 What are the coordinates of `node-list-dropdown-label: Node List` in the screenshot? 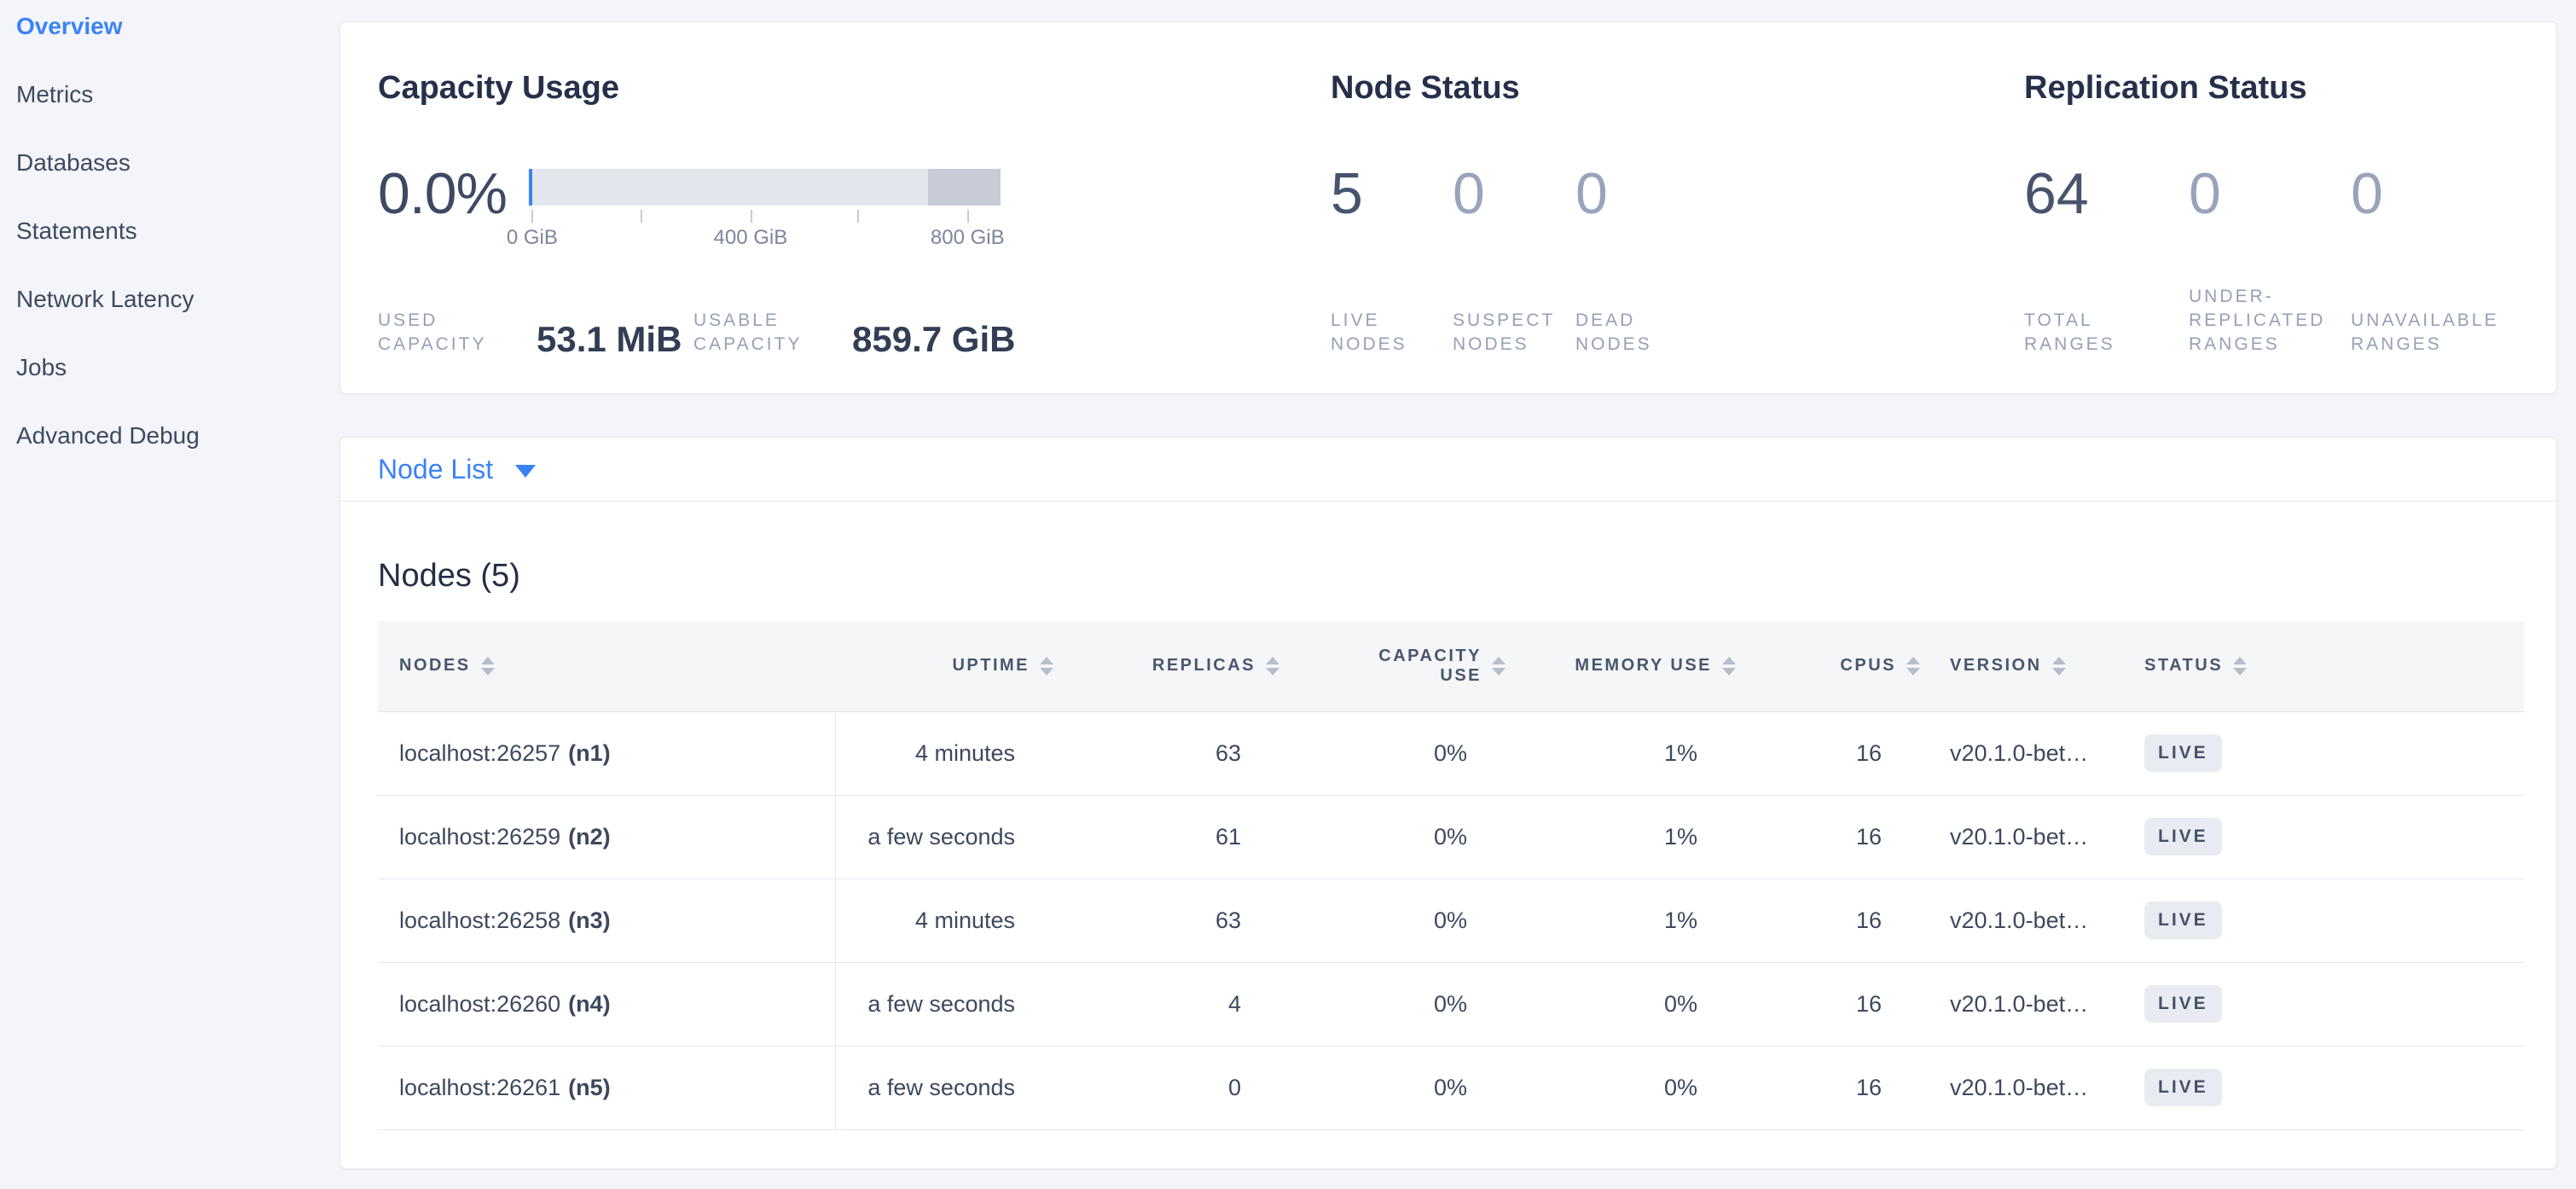 It's located at (436, 468).